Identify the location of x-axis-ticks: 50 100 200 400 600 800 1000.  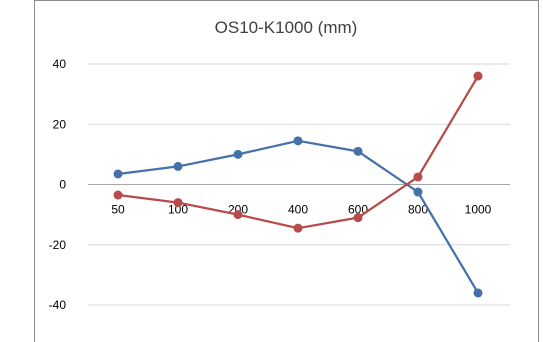
(301, 210).